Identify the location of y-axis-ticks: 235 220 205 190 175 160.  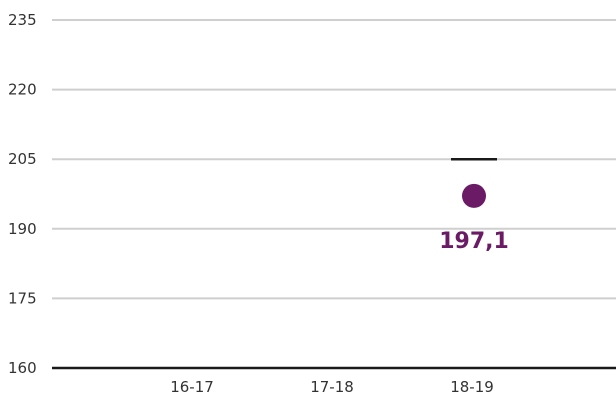
(22, 194).